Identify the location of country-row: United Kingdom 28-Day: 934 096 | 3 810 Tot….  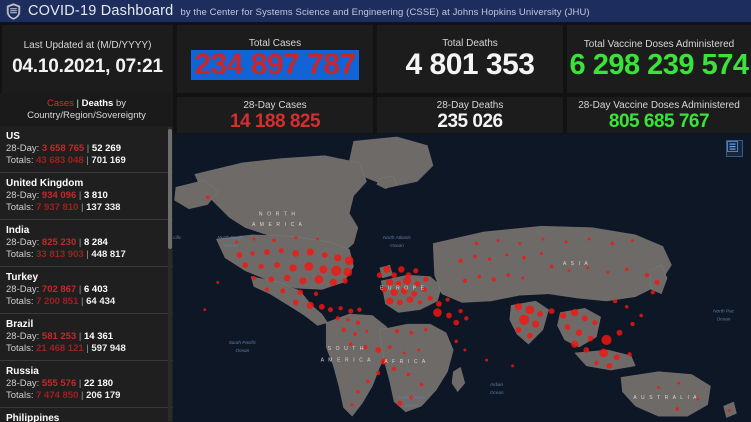
(86, 196).